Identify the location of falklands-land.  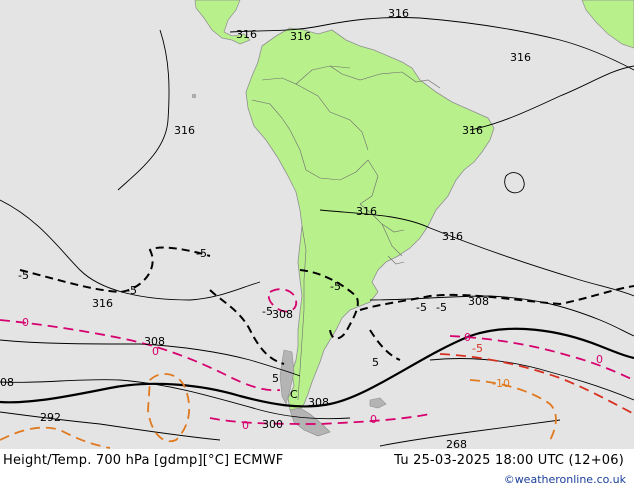
(378, 403).